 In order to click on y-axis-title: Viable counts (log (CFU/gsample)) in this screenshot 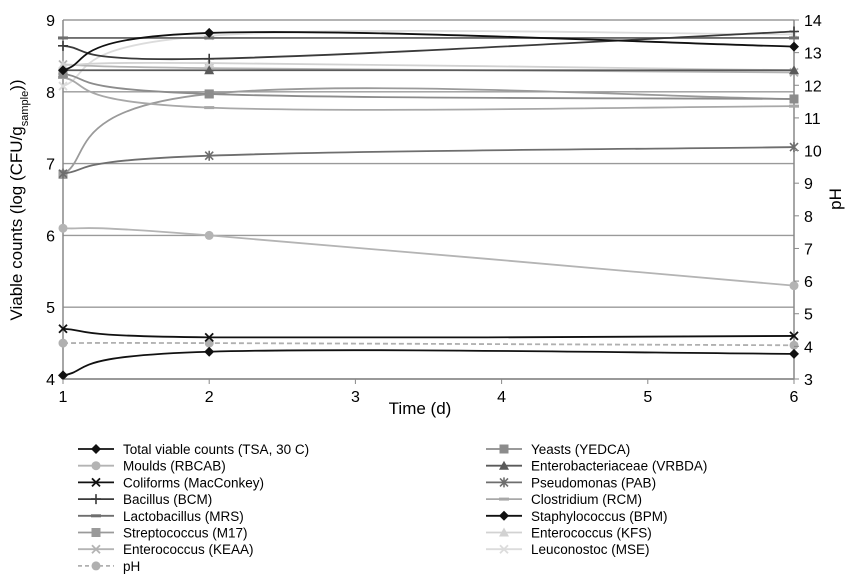, I will do `click(19, 199)`.